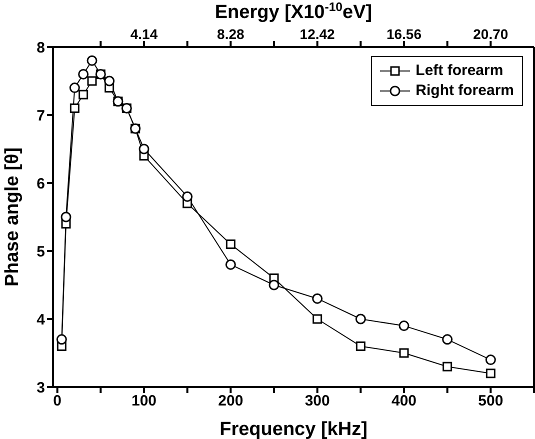 The image size is (535, 439). I want to click on legend-label: Left forearm, so click(460, 71).